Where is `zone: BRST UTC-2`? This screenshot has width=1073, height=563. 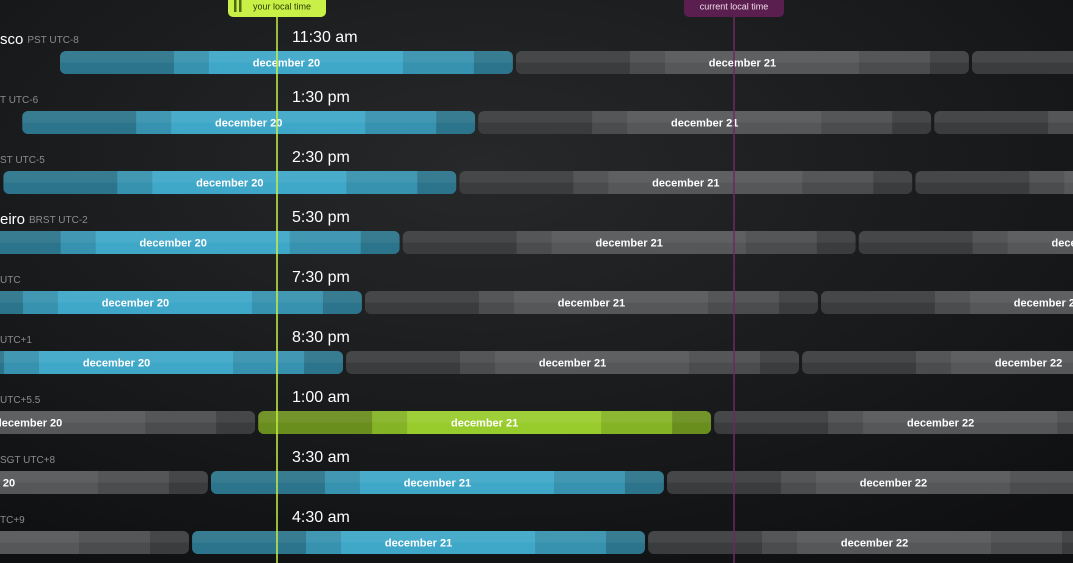
zone: BRST UTC-2 is located at coordinates (58, 220).